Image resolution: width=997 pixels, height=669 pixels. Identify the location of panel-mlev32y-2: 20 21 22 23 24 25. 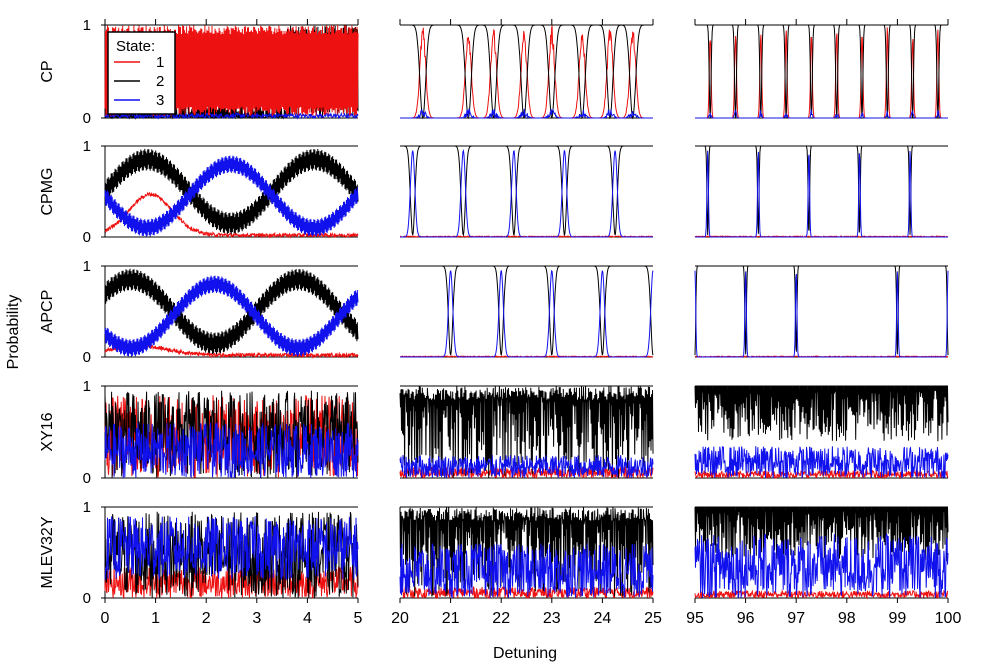
(526, 566).